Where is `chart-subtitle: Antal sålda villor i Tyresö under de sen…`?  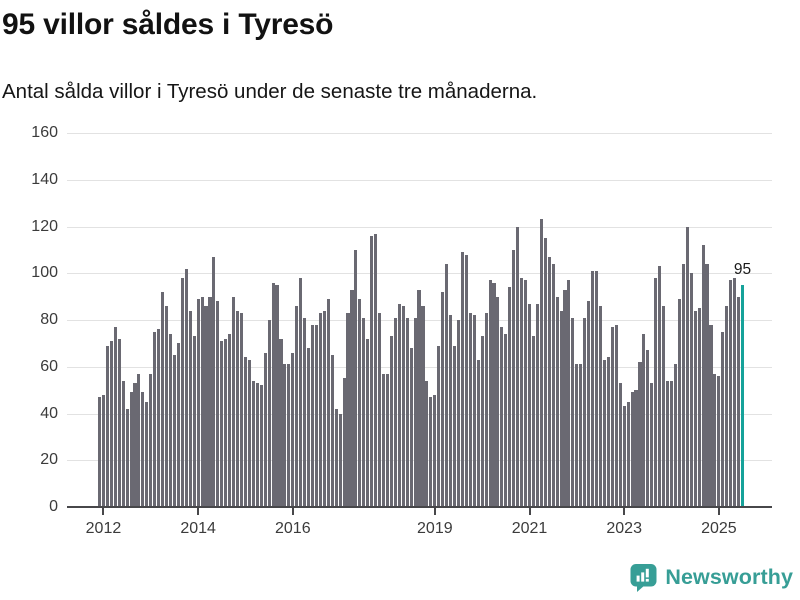 chart-subtitle: Antal sålda villor i Tyresö under de sen… is located at coordinates (270, 91).